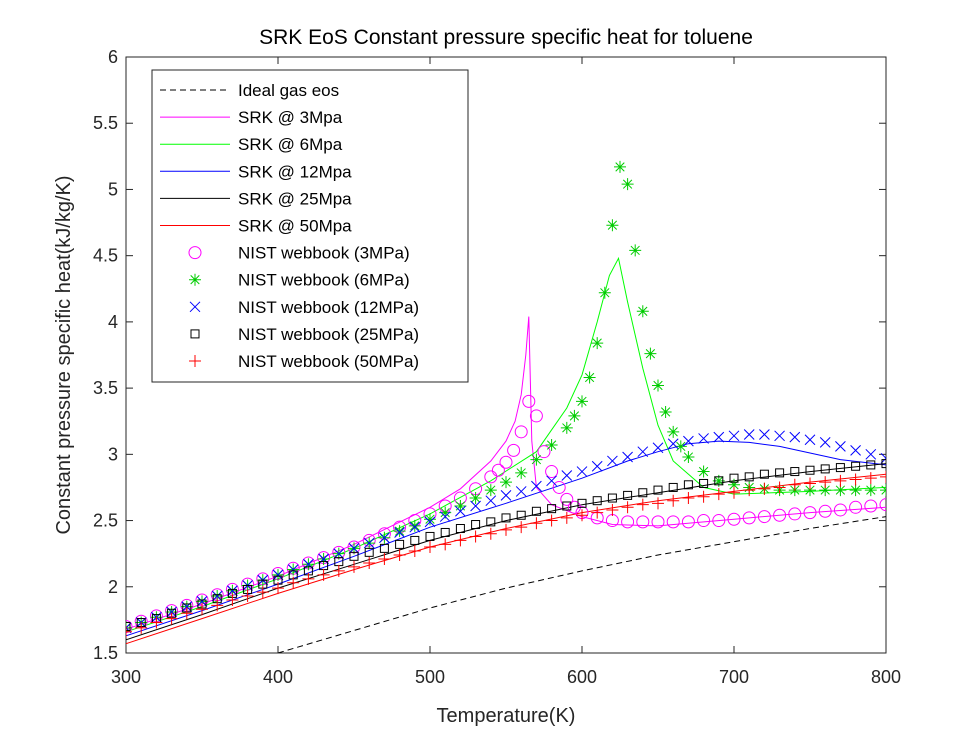 This screenshot has height=735, width=980. What do you see at coordinates (886, 677) in the screenshot?
I see `x-tick-label: 800` at bounding box center [886, 677].